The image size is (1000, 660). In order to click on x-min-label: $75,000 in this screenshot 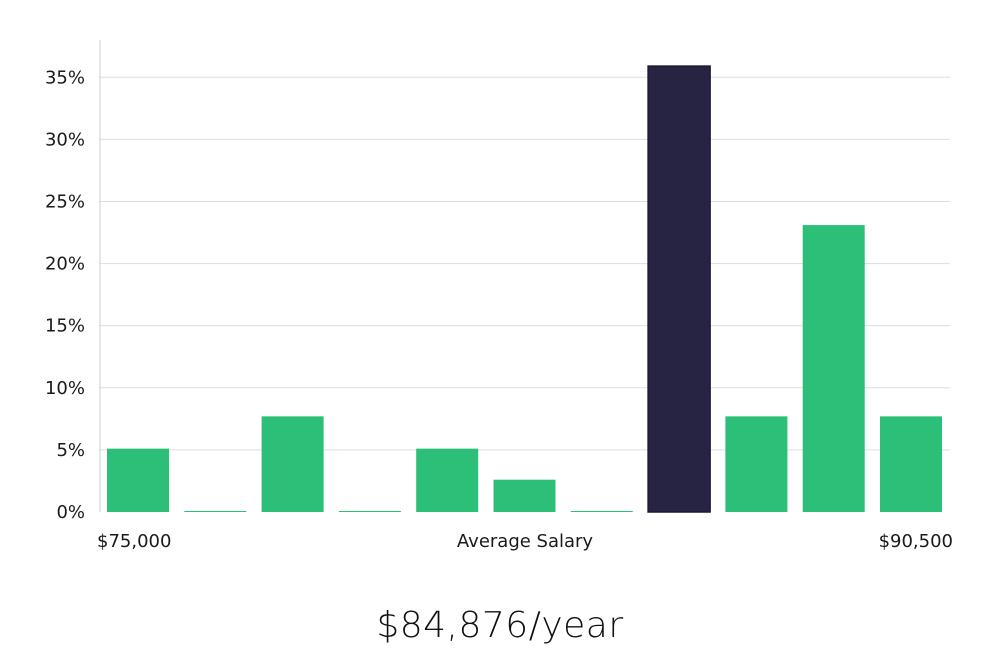, I will do `click(134, 541)`.